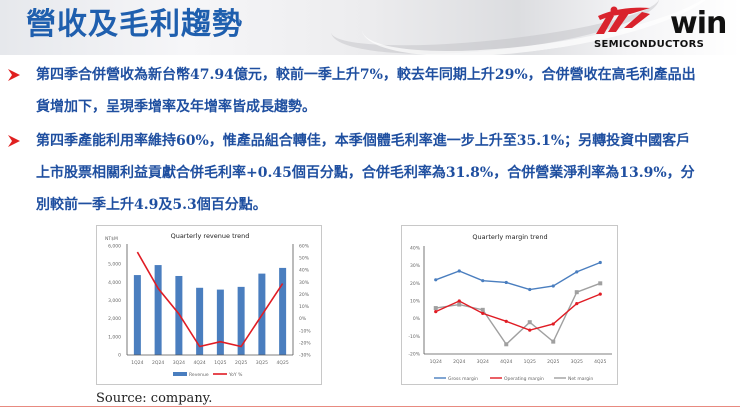  What do you see at coordinates (114, 283) in the screenshot?
I see `y-tick-label: 4,000` at bounding box center [114, 283].